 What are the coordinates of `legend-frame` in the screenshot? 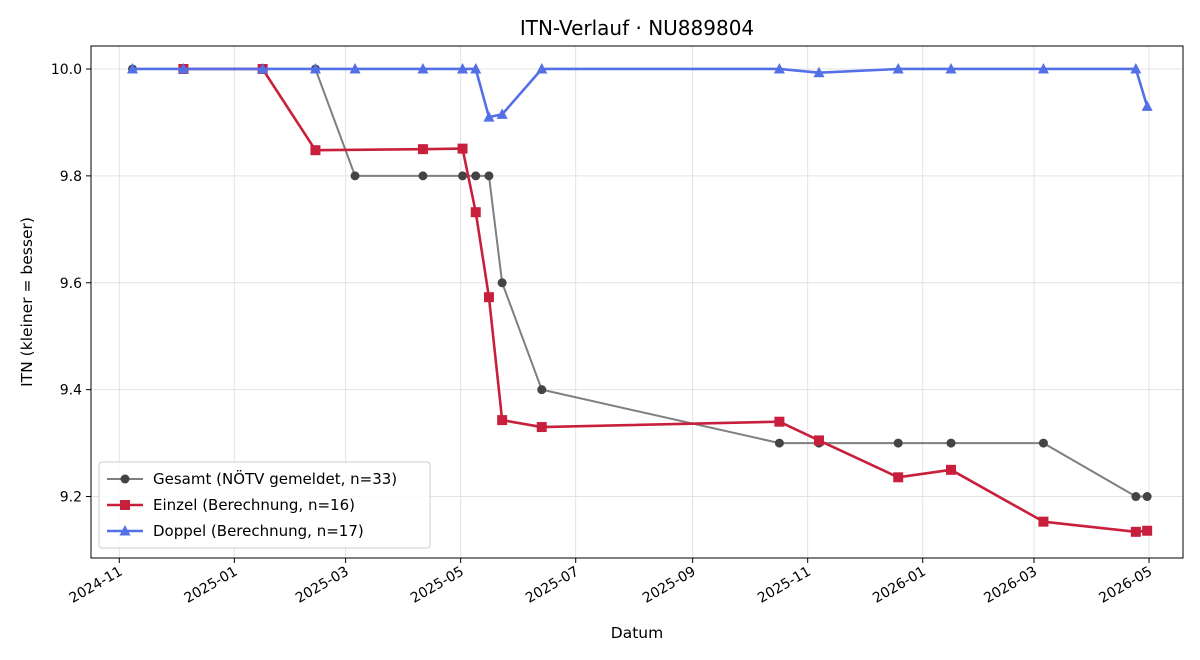 It's located at (264, 505).